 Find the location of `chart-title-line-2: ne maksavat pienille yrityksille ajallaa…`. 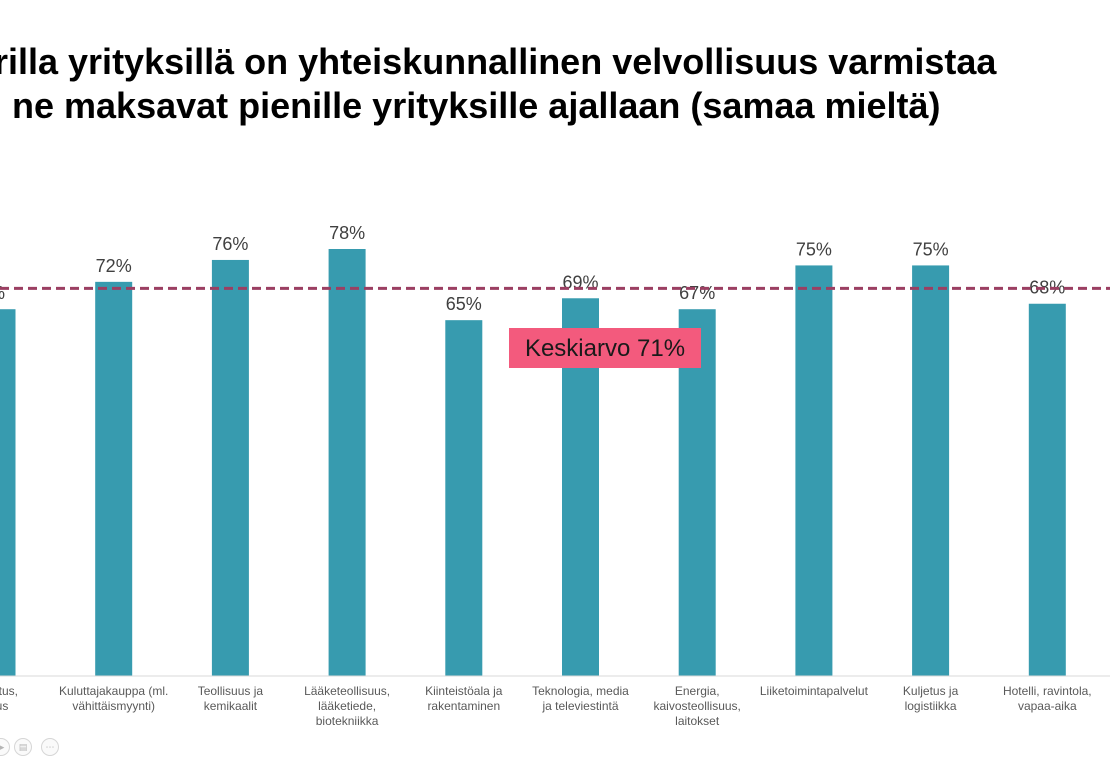

chart-title-line-2: ne maksavat pienille yrityksille ajallaa… is located at coordinates (476, 105).